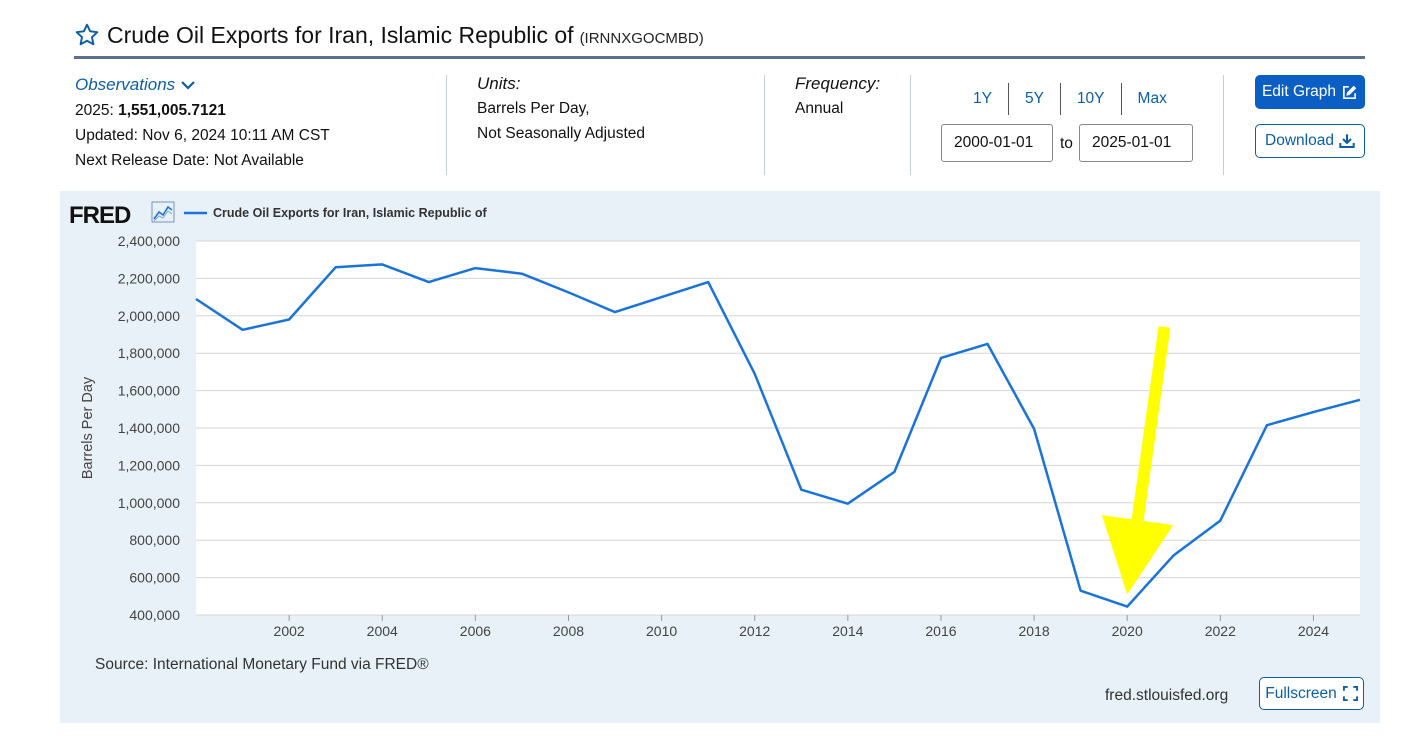  I want to click on y-tick-label: 1,000,000, so click(149, 503).